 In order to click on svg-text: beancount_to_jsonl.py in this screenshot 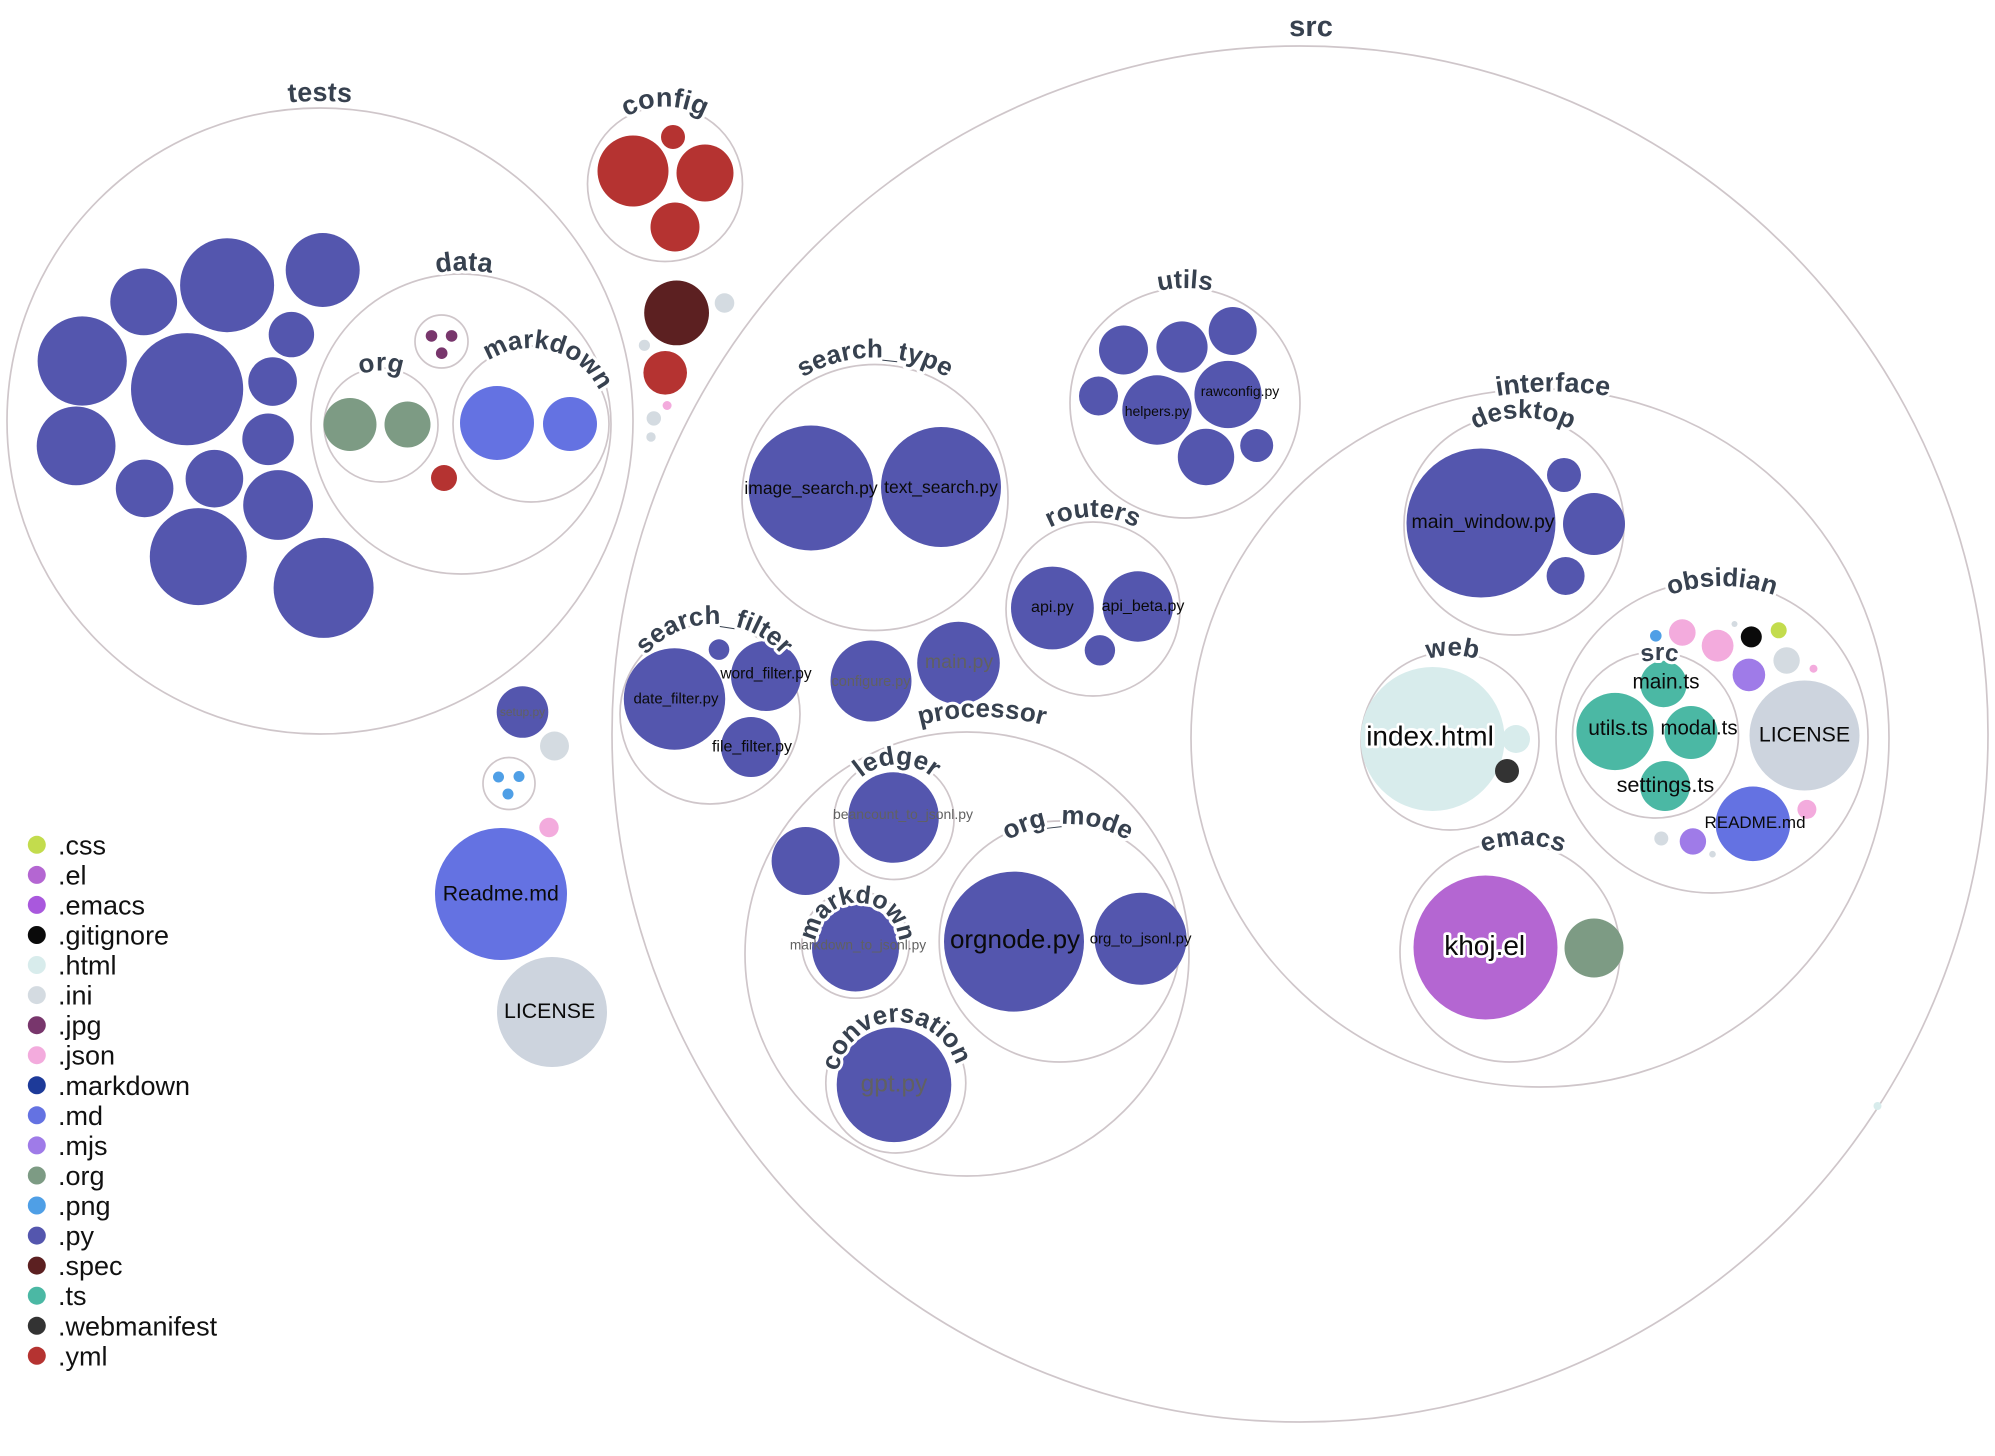, I will do `click(903, 814)`.